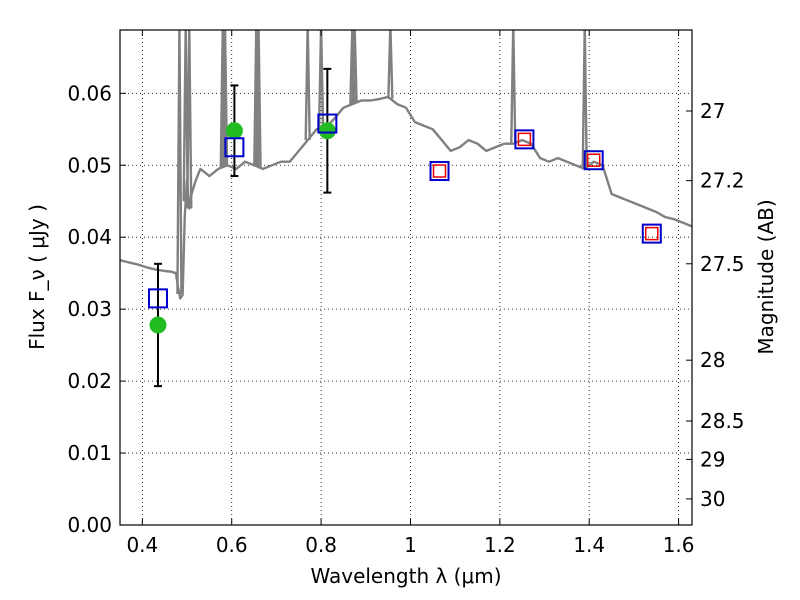  What do you see at coordinates (89, 165) in the screenshot?
I see `y-tick-label: 0.05` at bounding box center [89, 165].